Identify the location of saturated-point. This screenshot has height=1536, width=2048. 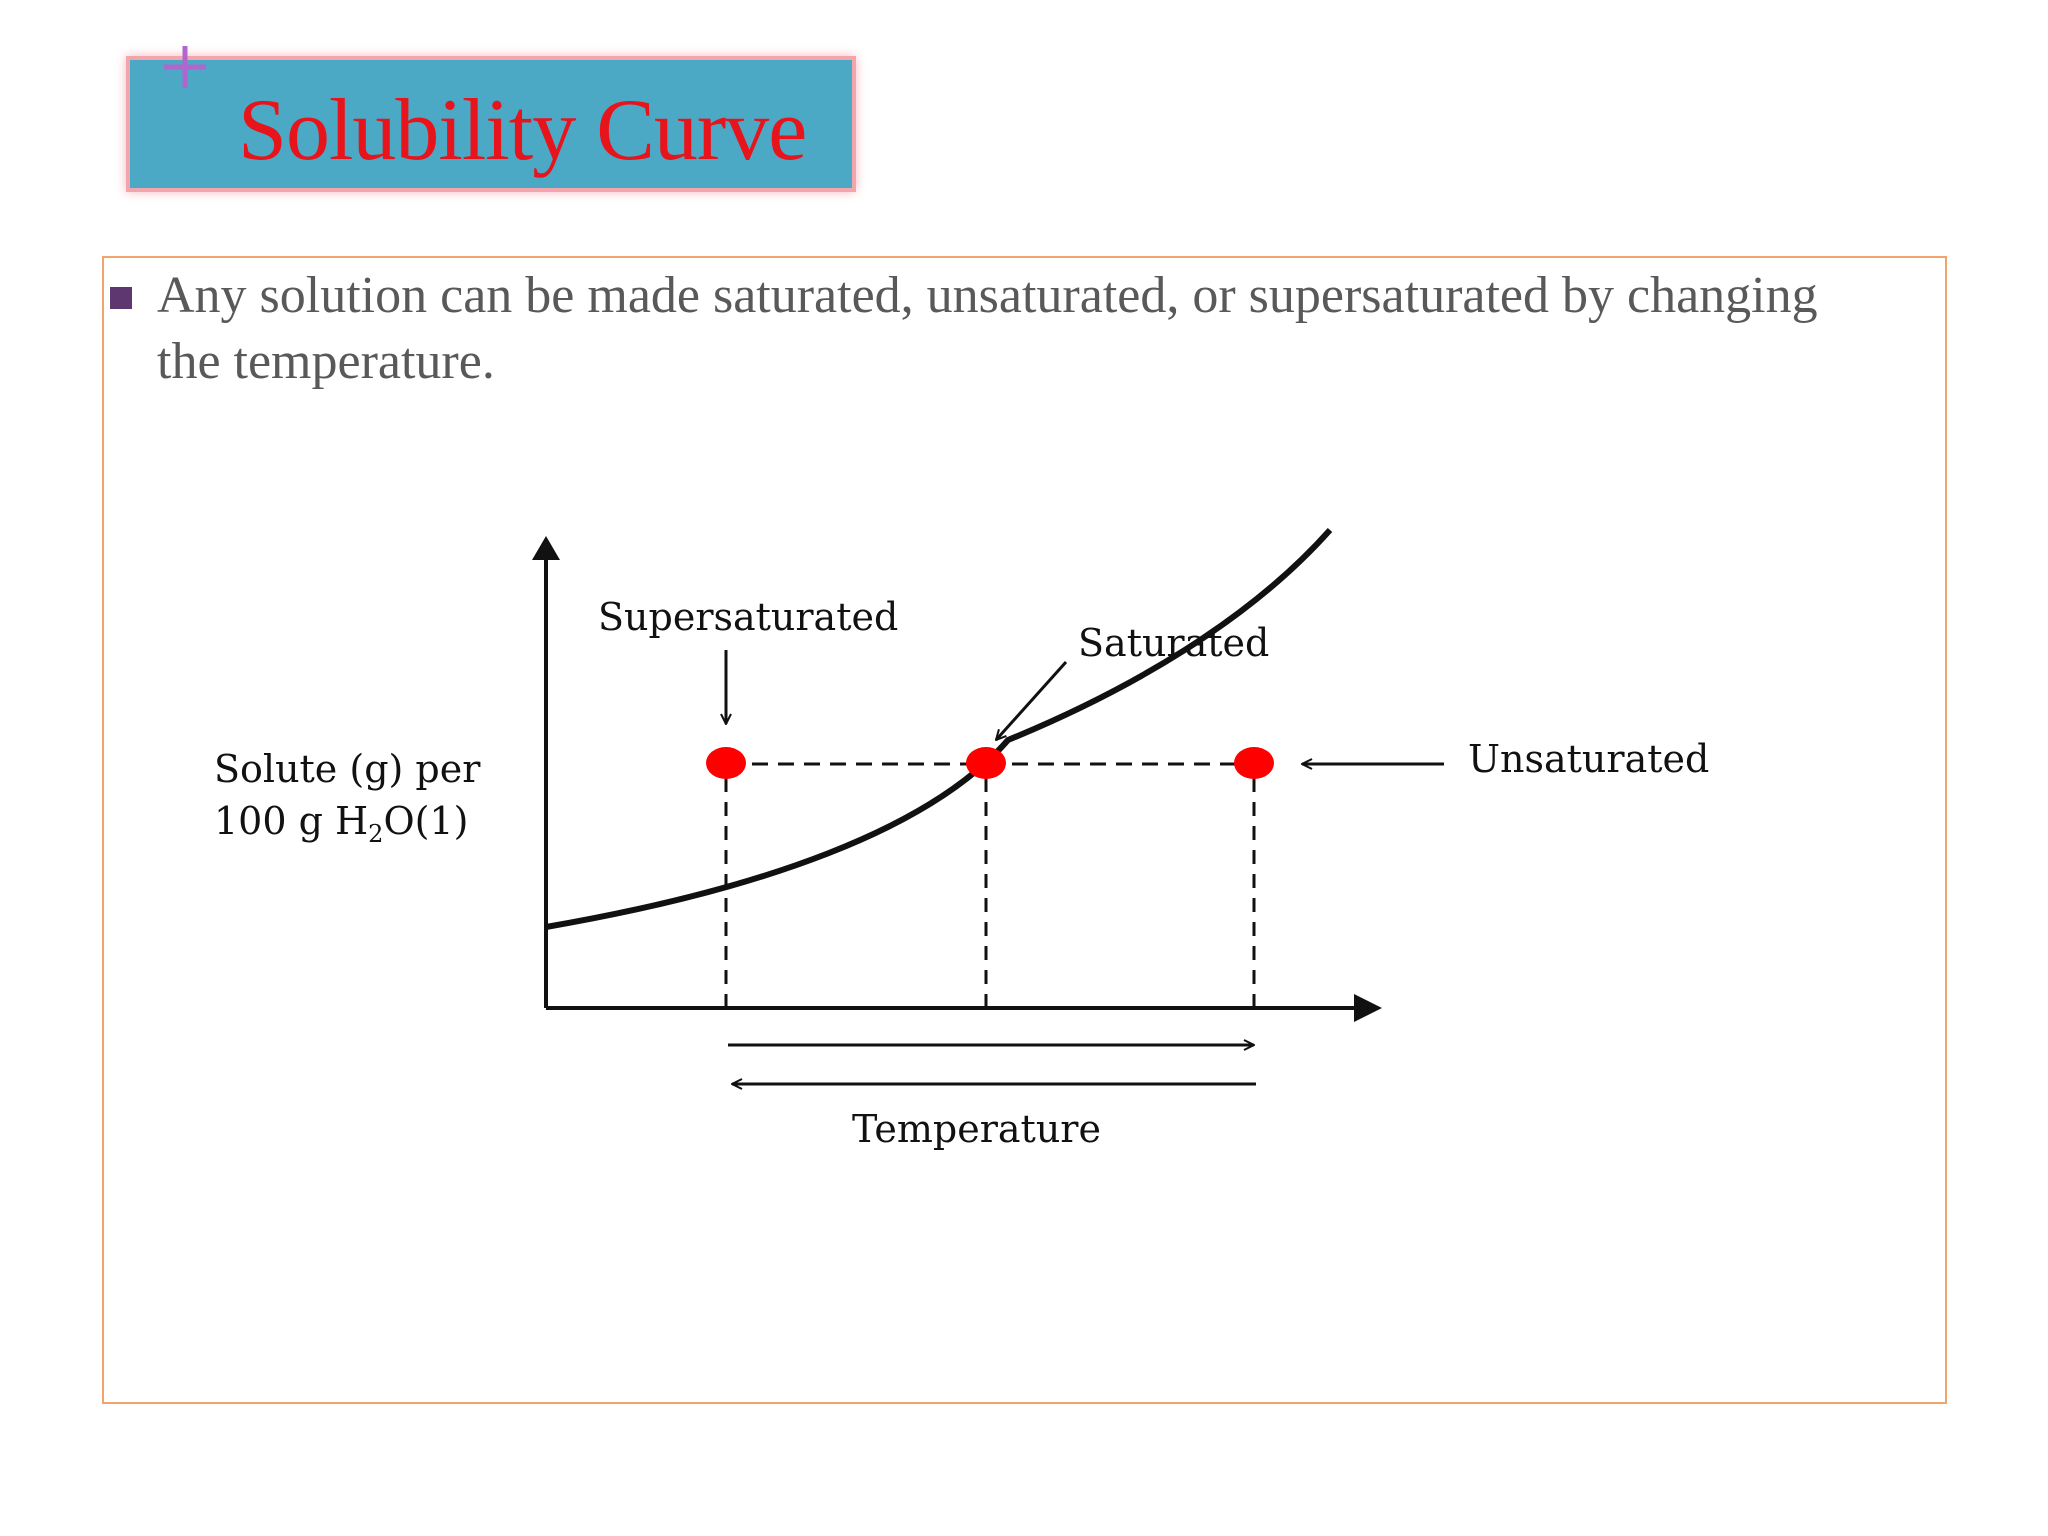
(986, 763).